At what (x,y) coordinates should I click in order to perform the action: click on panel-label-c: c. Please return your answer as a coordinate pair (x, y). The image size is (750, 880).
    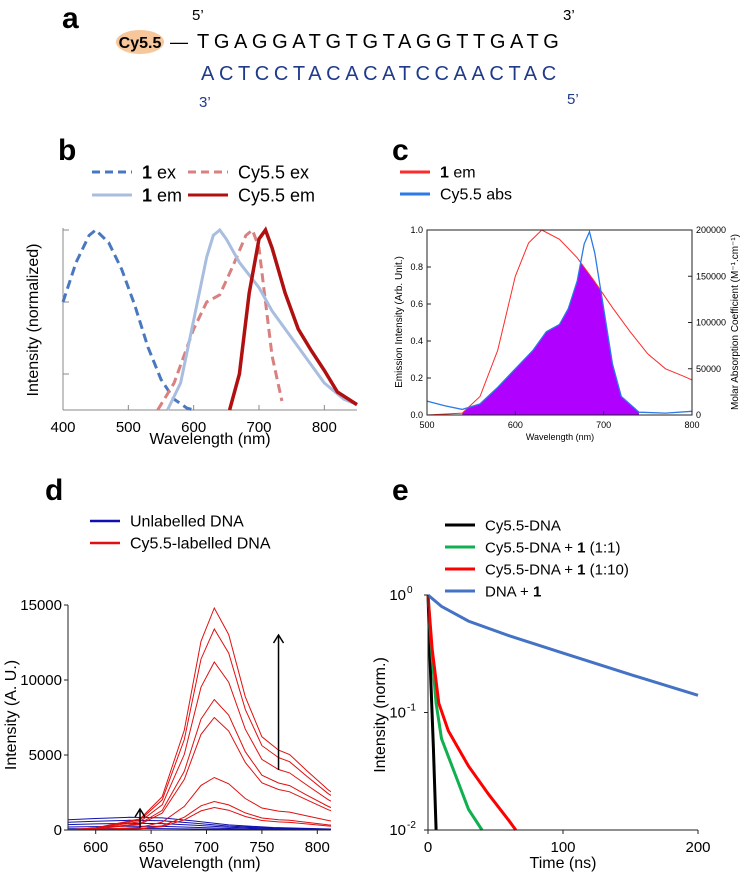
    Looking at the image, I should click on (400, 150).